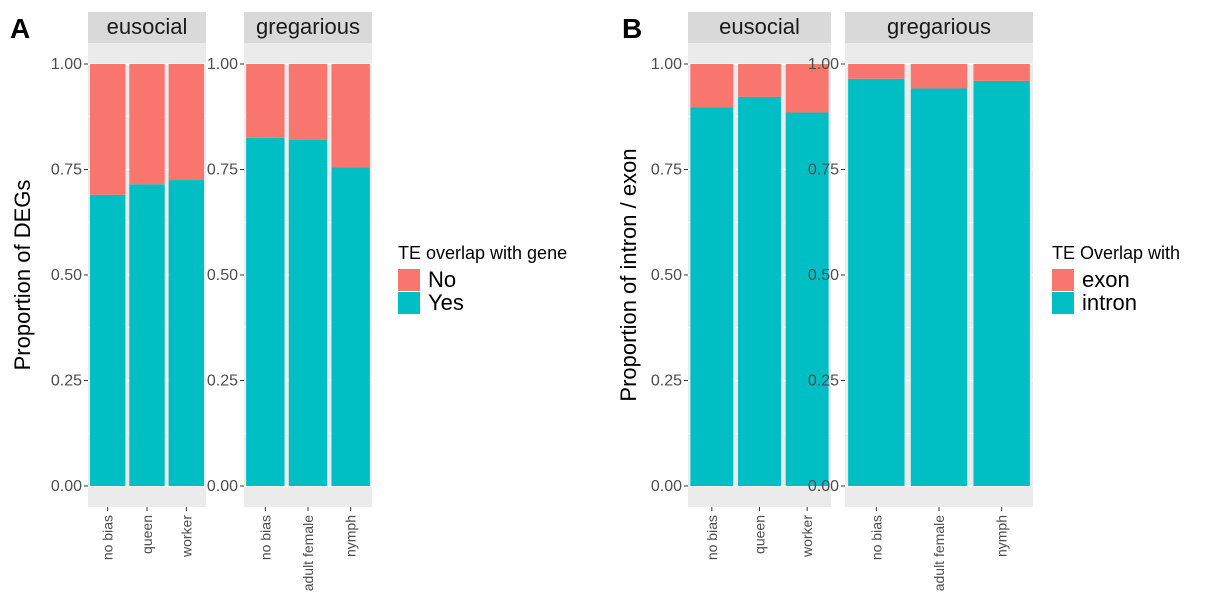 This screenshot has width=1210, height=601. Describe the element at coordinates (22, 275) in the screenshot. I see `y-axis-title: Proportion of DEGs` at that location.